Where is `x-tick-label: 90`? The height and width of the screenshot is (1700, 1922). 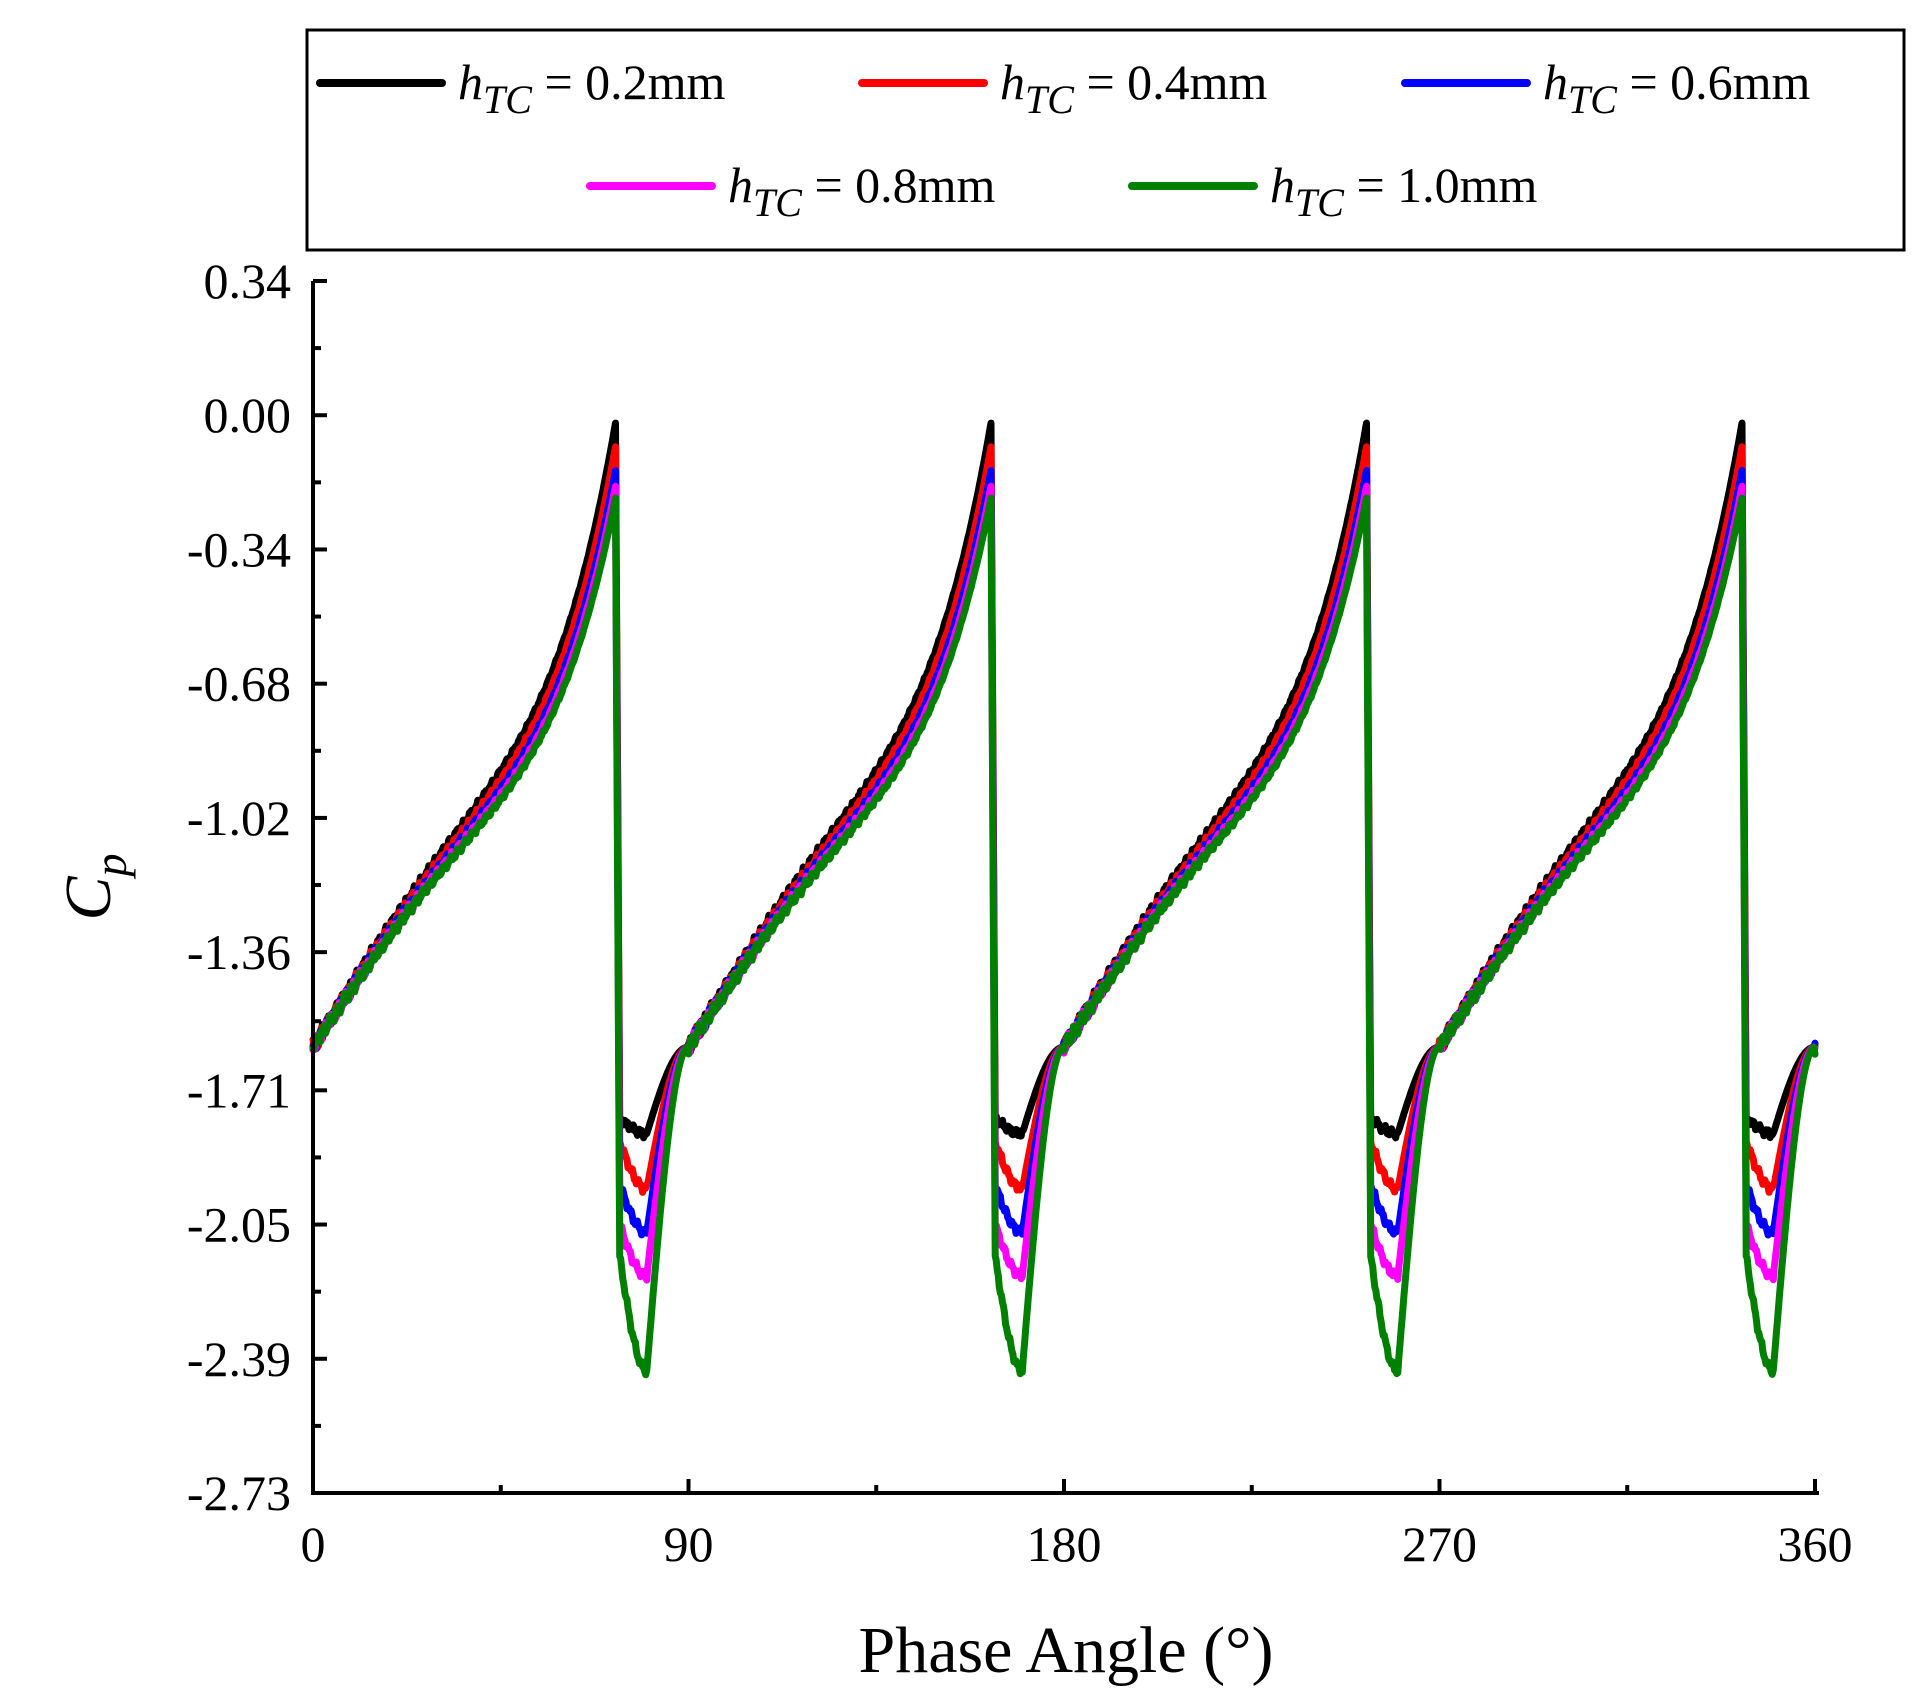 x-tick-label: 90 is located at coordinates (689, 1544).